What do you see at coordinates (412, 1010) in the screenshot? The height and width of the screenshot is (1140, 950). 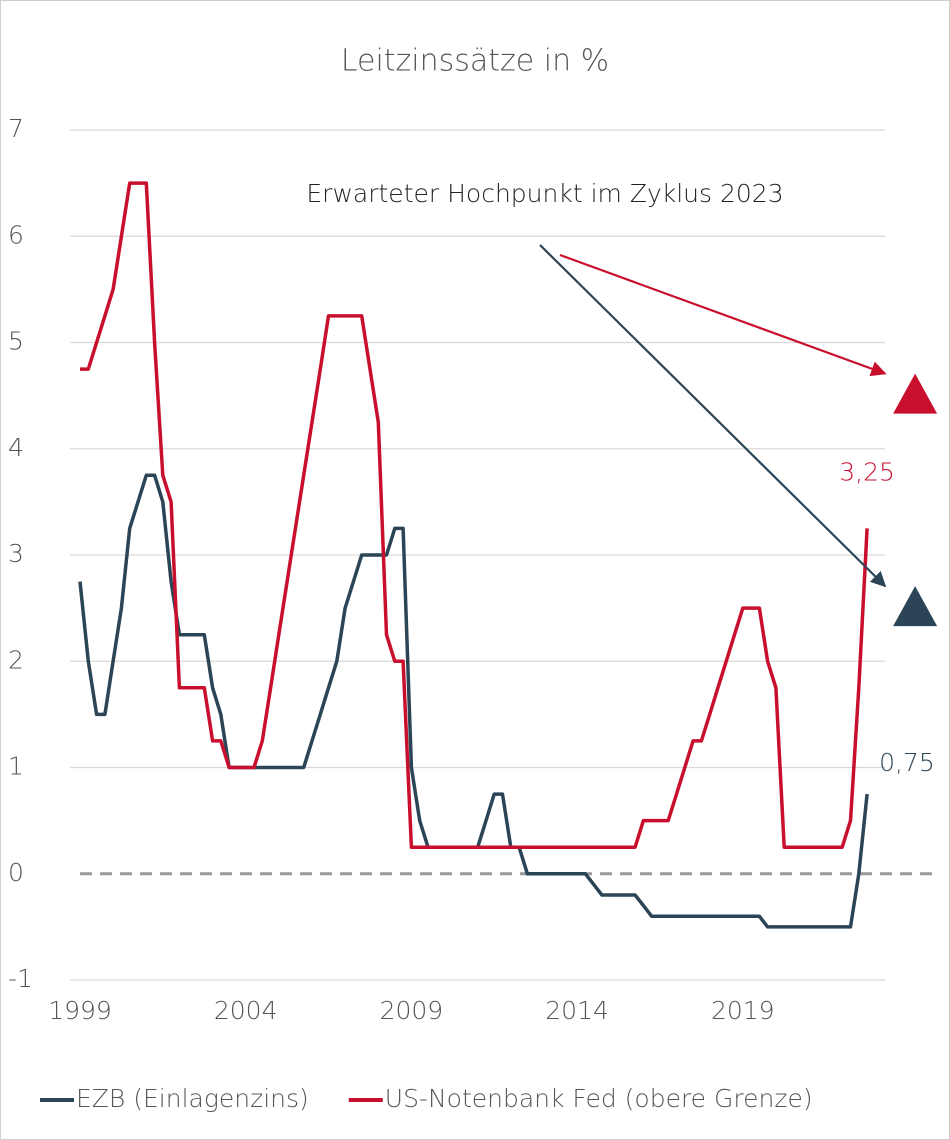 I see `x-tick-label: 2009` at bounding box center [412, 1010].